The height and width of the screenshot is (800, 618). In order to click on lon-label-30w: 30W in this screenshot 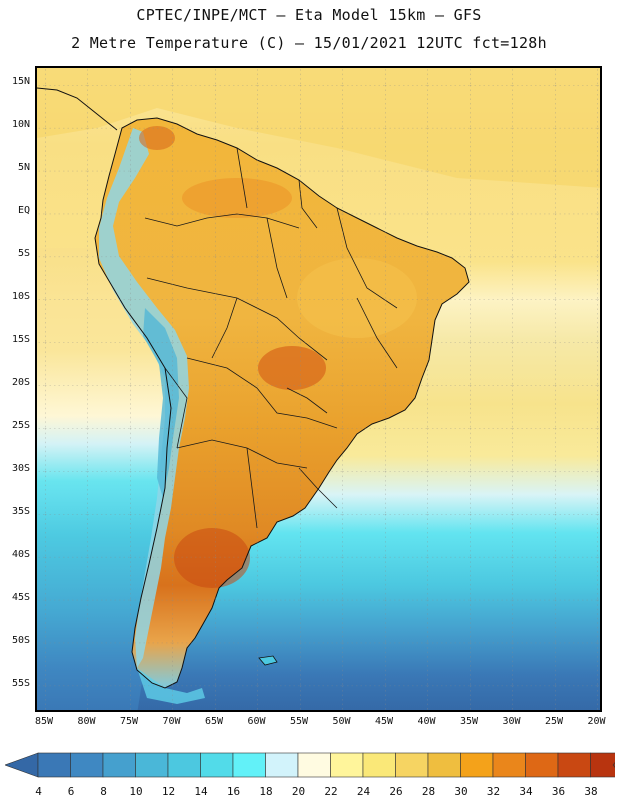, I will do `click(511, 721)`.